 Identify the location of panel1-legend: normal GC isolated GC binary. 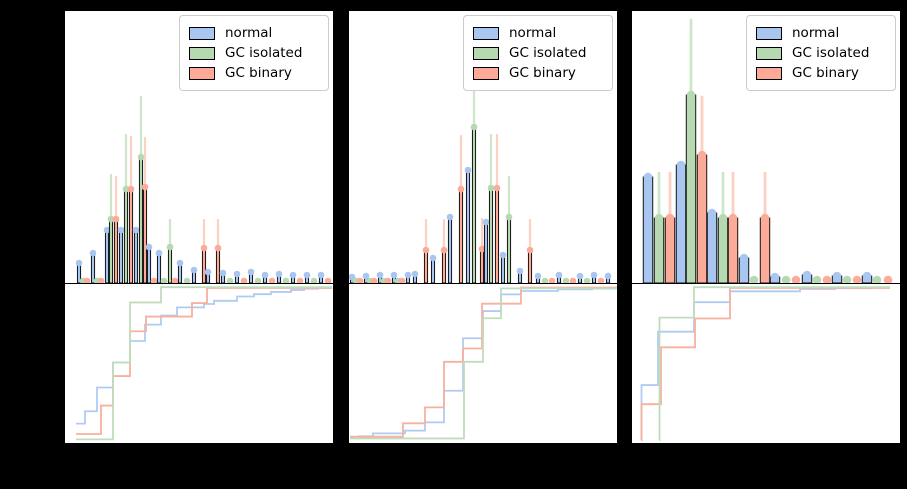
(254, 53).